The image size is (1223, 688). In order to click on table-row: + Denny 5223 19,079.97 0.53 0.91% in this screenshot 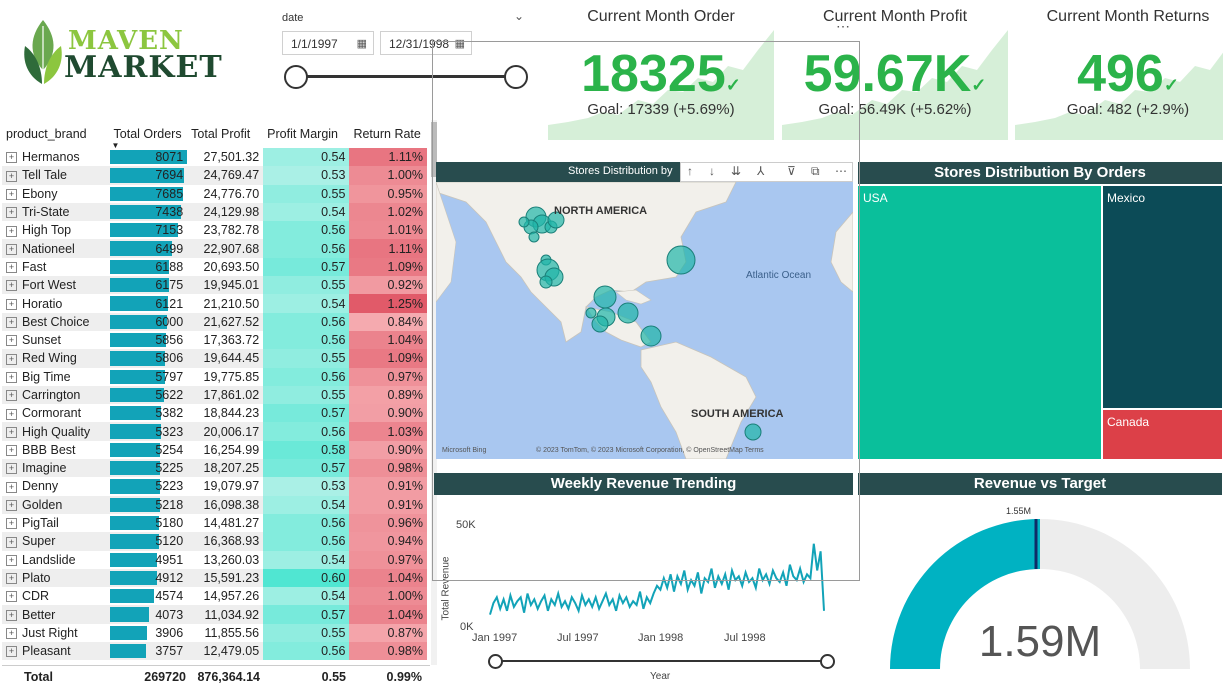, I will do `click(214, 486)`.